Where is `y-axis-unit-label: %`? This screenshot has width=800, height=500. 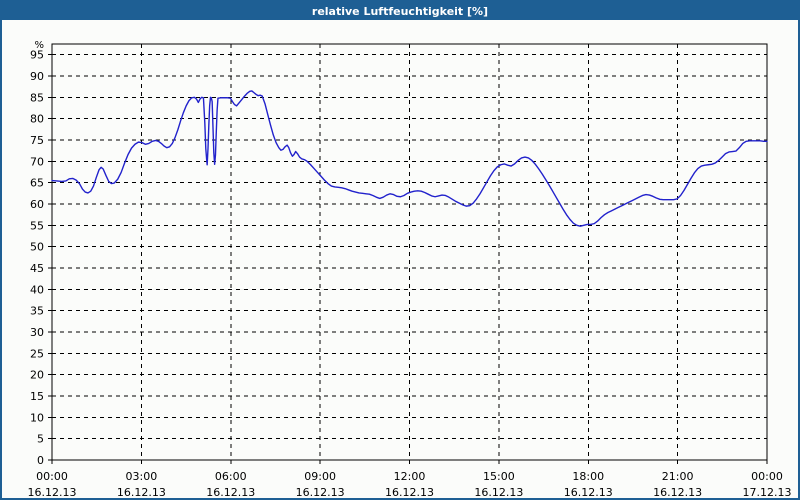 y-axis-unit-label: % is located at coordinates (39, 45).